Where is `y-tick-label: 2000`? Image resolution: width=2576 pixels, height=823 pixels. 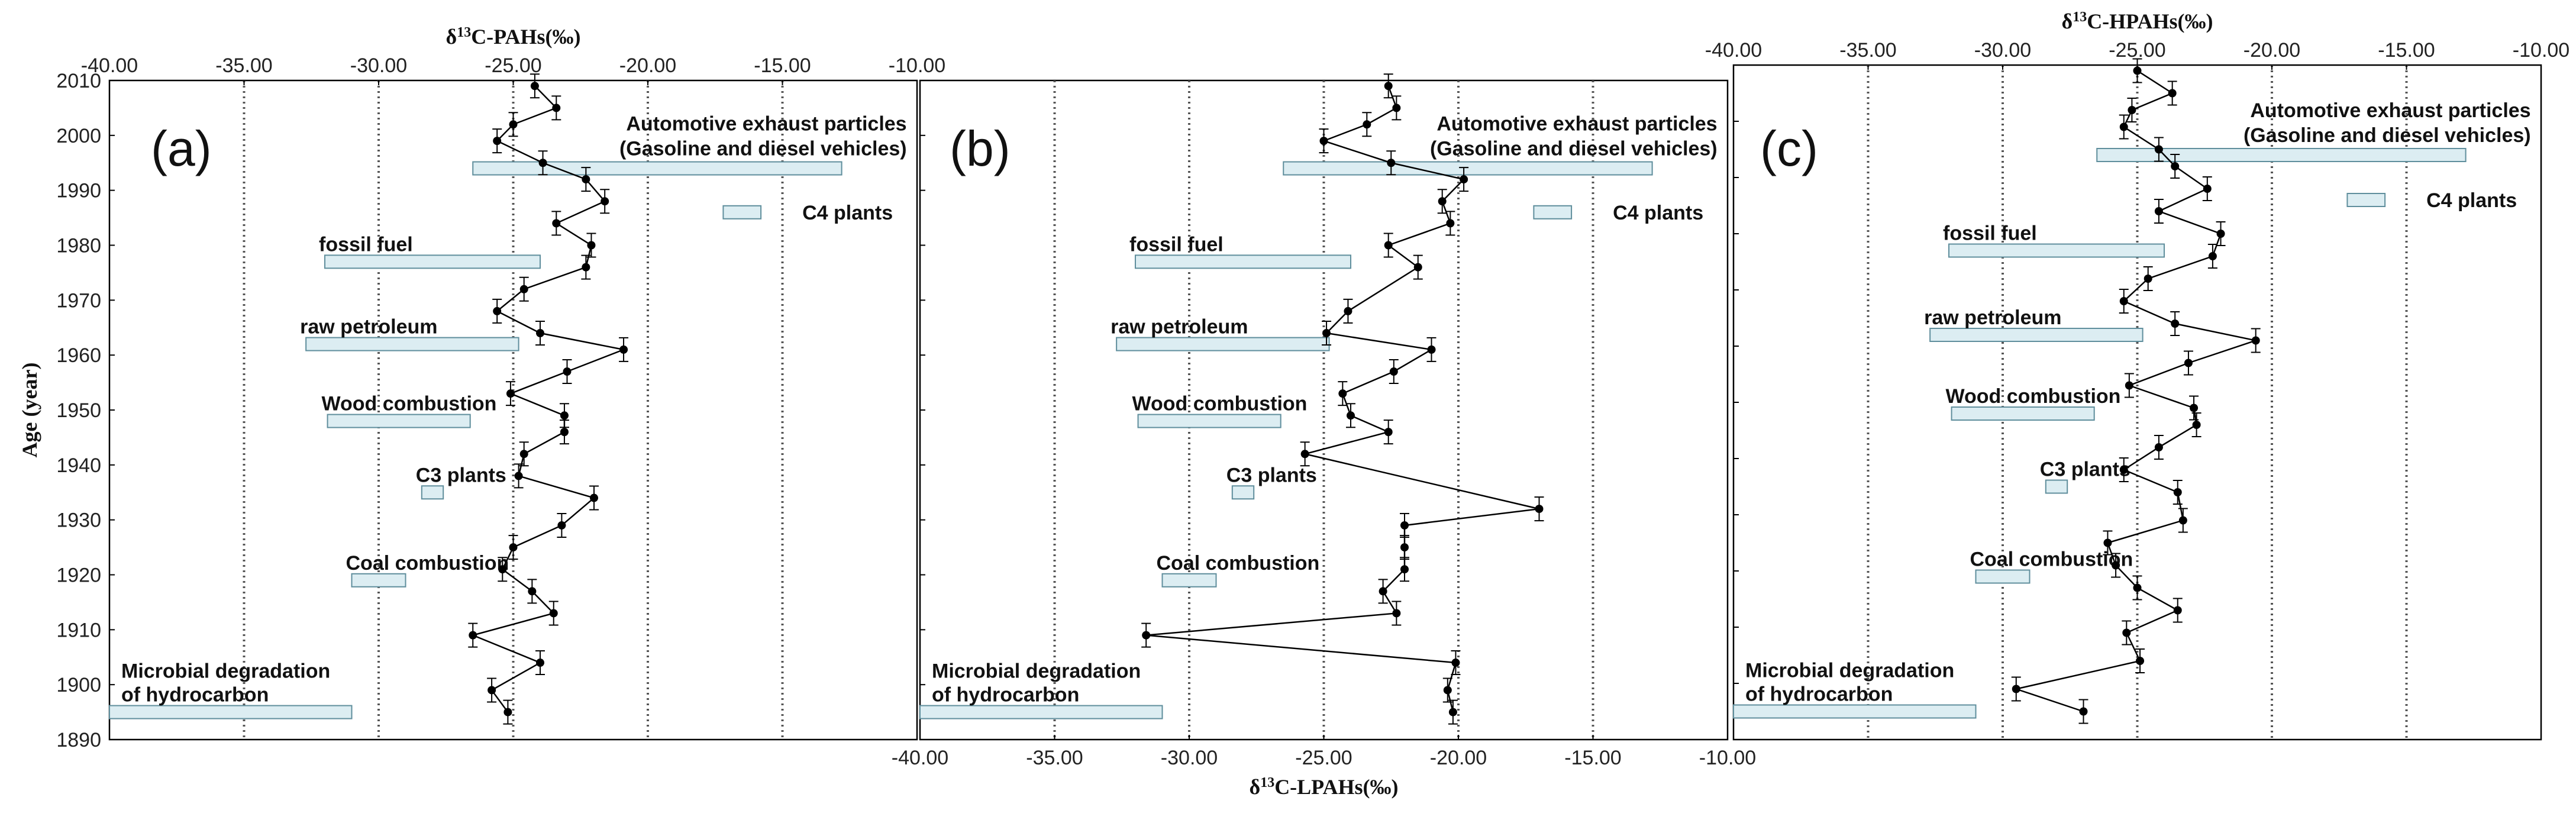
y-tick-label: 2000 is located at coordinates (78, 136).